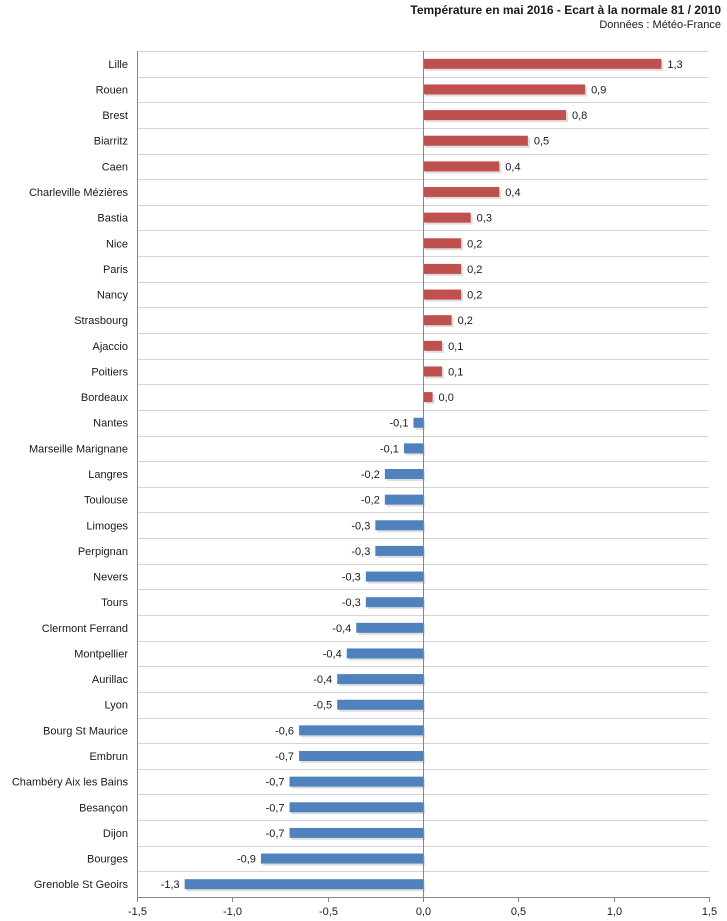 This screenshot has width=727, height=921. I want to click on x-tick-label: 0,5, so click(518, 912).